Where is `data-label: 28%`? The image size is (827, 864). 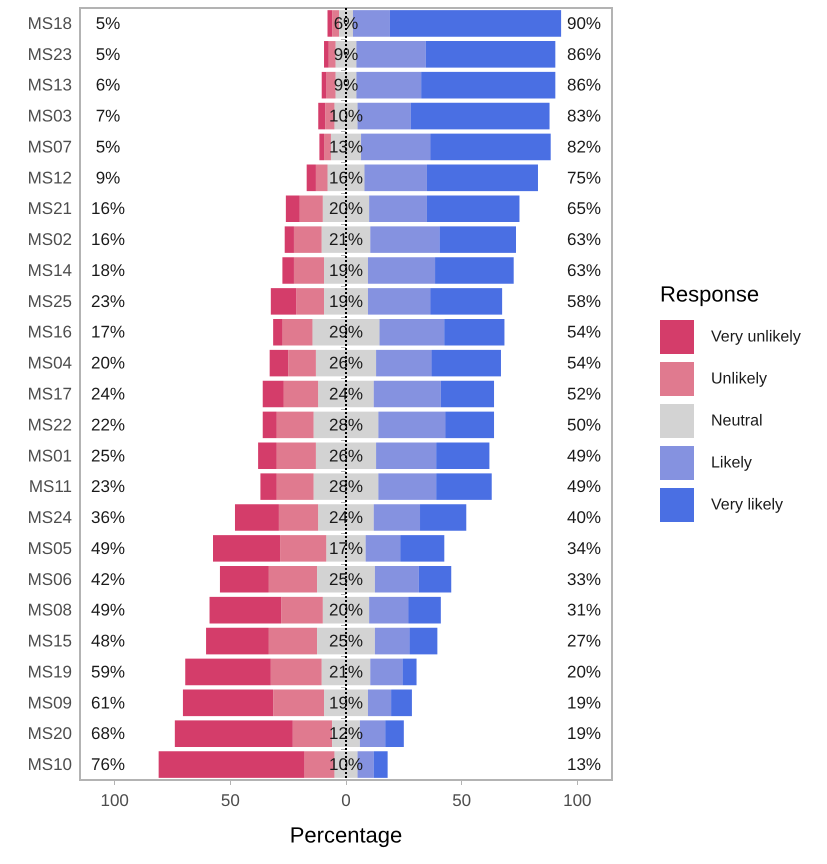 data-label: 28% is located at coordinates (346, 486).